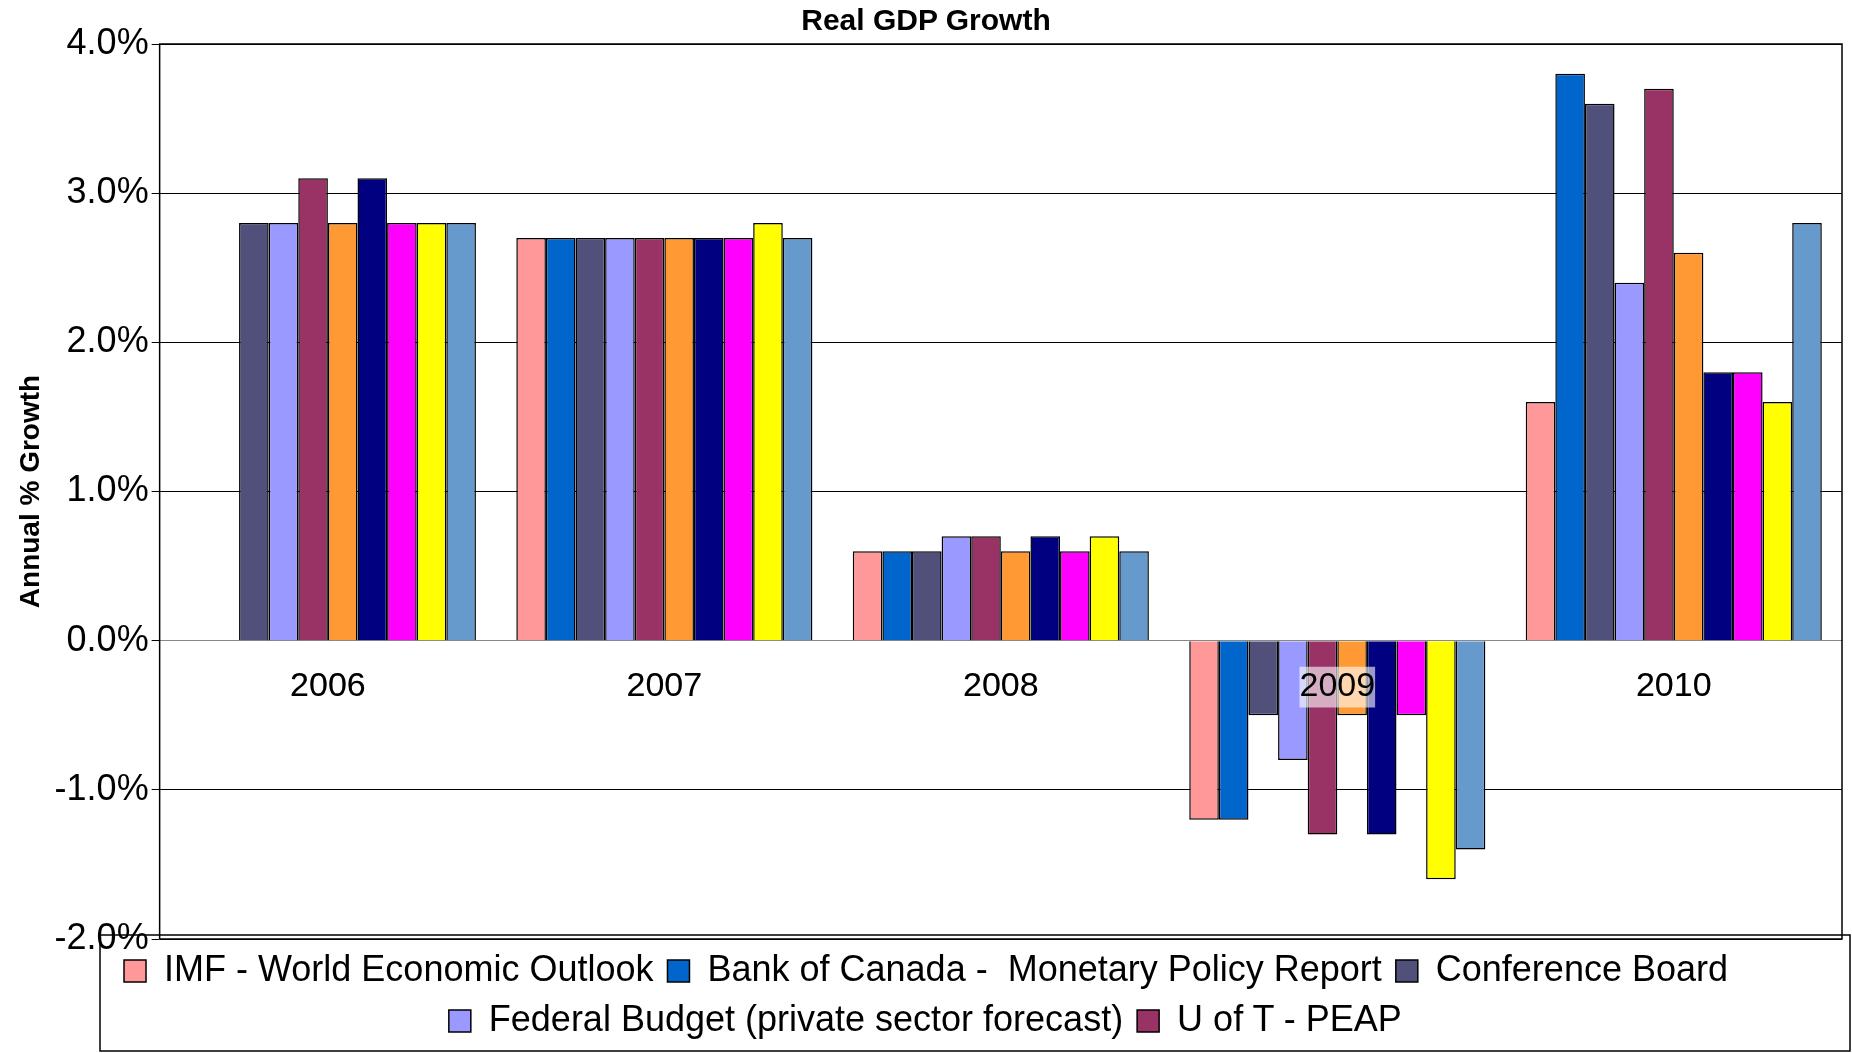  Describe the element at coordinates (806, 1018) in the screenshot. I see `legend-label: Federal Budget (private sector forecast)` at that location.